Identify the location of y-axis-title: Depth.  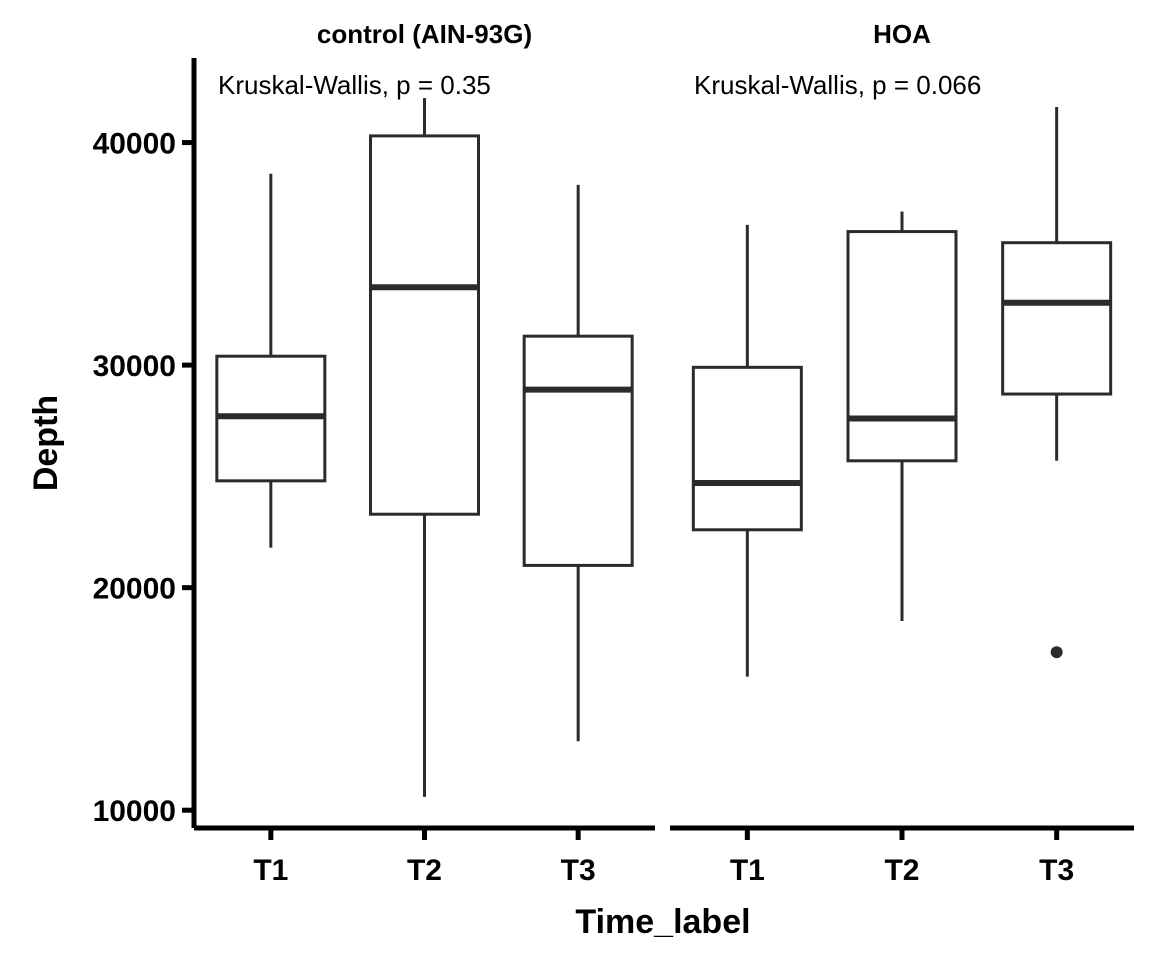
(46, 443).